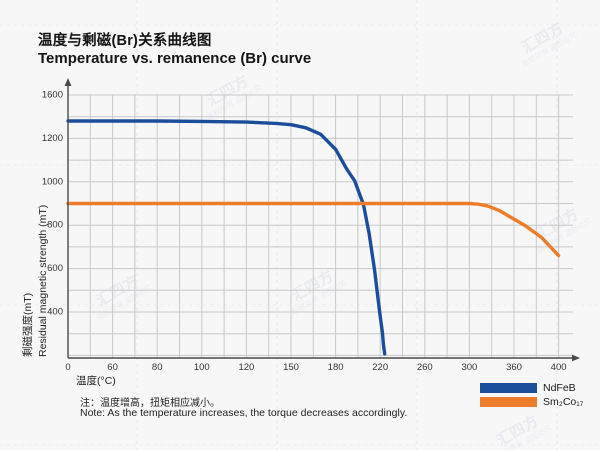  I want to click on svg-text: 180, so click(336, 367).